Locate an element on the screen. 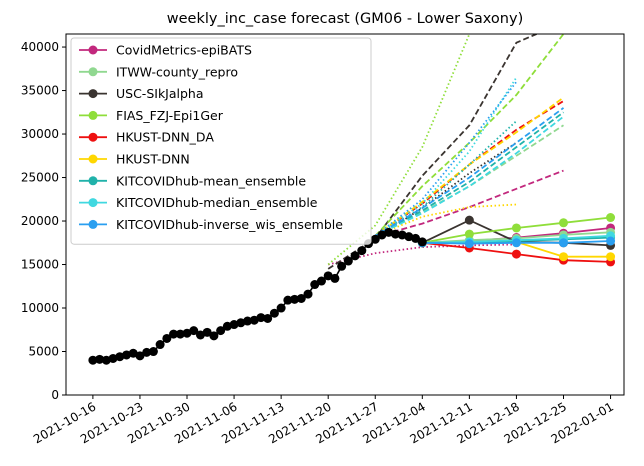 This screenshot has width=644, height=466. legend-label: KITCOVIDhub-mean_ensemble is located at coordinates (211, 180).